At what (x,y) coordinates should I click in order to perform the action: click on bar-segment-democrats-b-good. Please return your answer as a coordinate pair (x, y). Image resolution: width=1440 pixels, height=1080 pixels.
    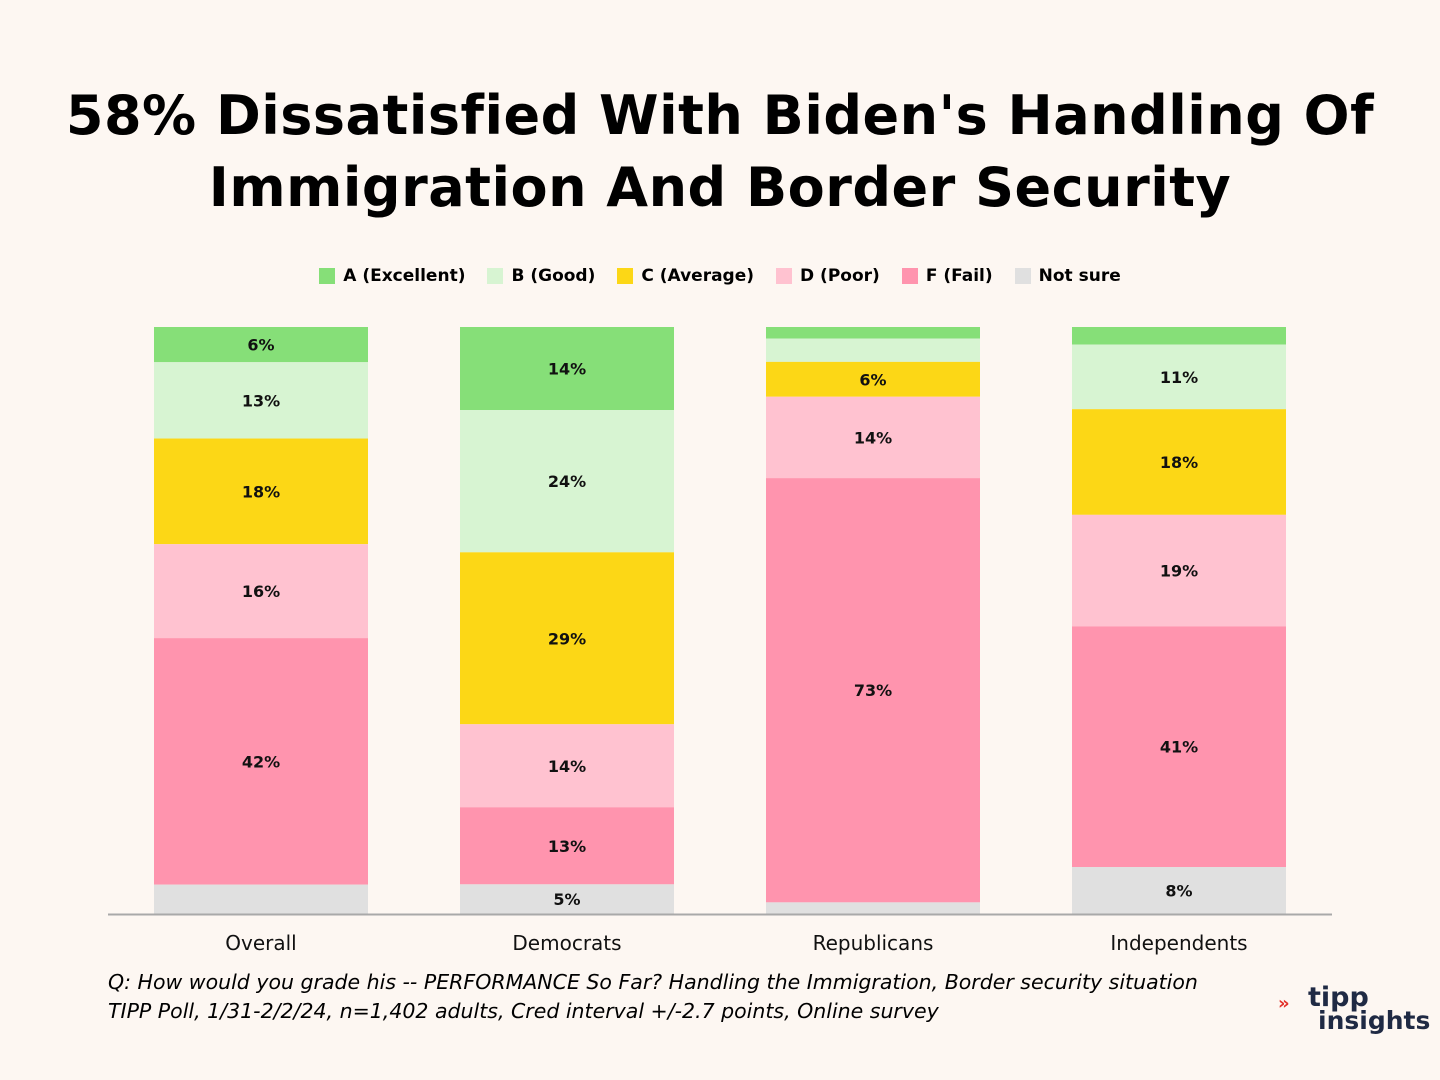
    Looking at the image, I should click on (567, 481).